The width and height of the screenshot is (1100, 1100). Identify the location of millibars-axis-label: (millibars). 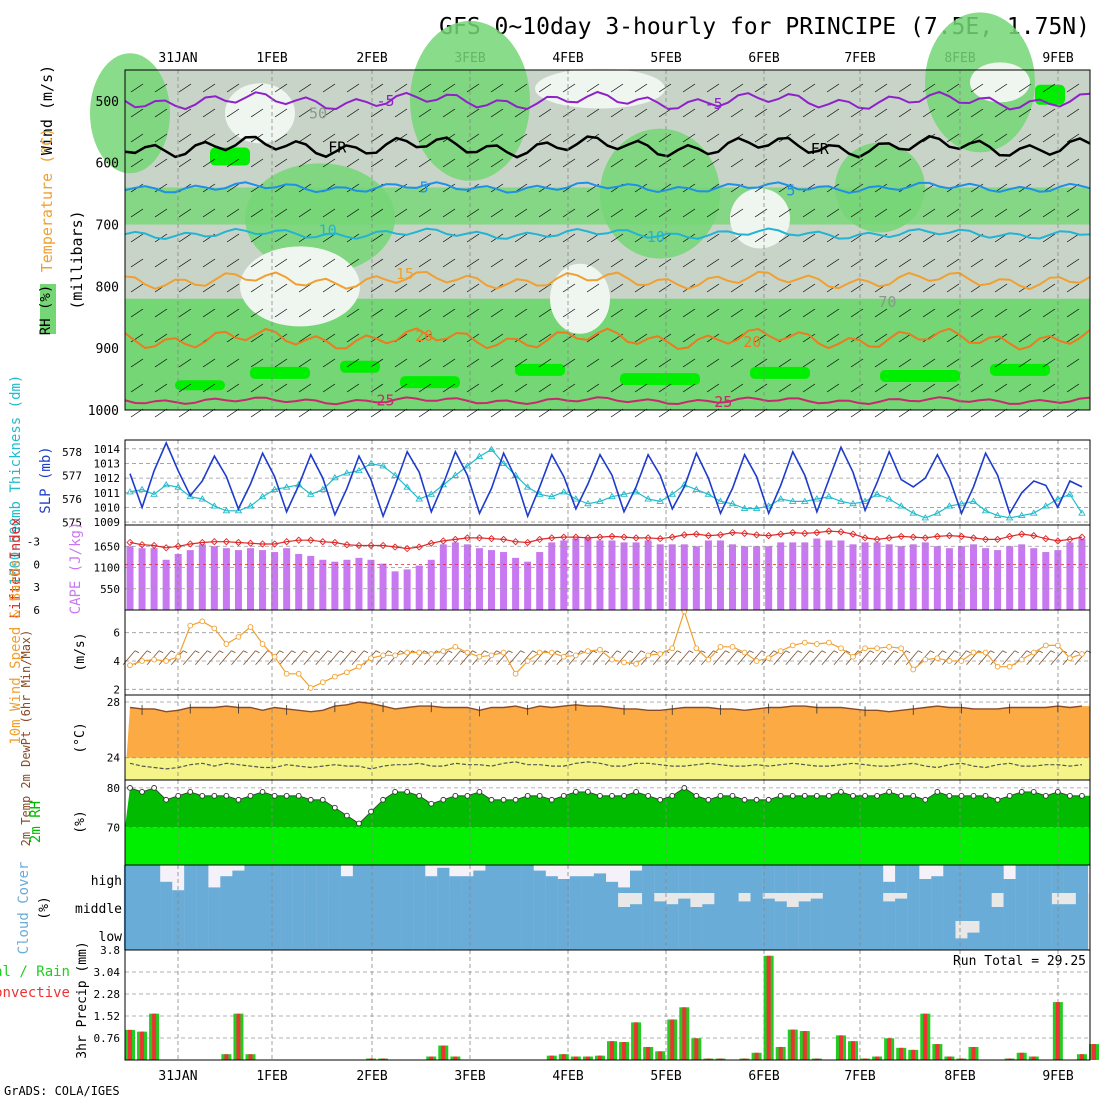
(77, 259).